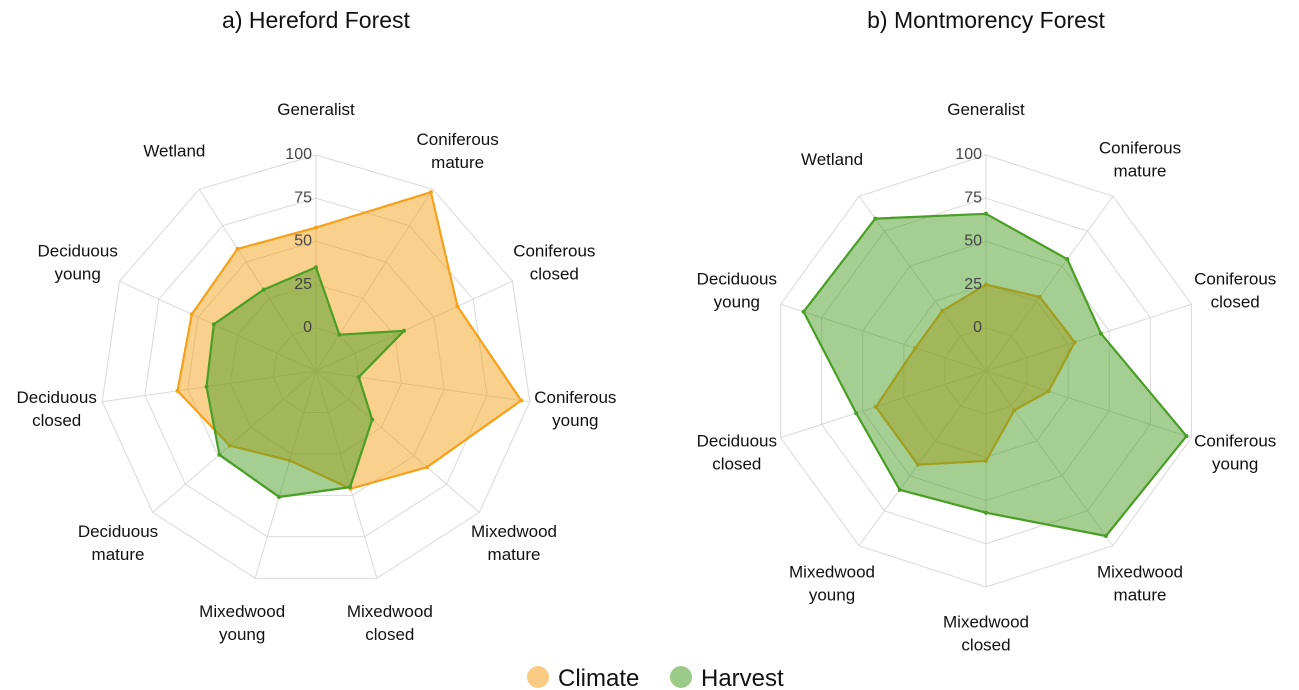 This screenshot has width=1299, height=690. What do you see at coordinates (118, 543) in the screenshot?
I see `category-label: Deciduous mature` at bounding box center [118, 543].